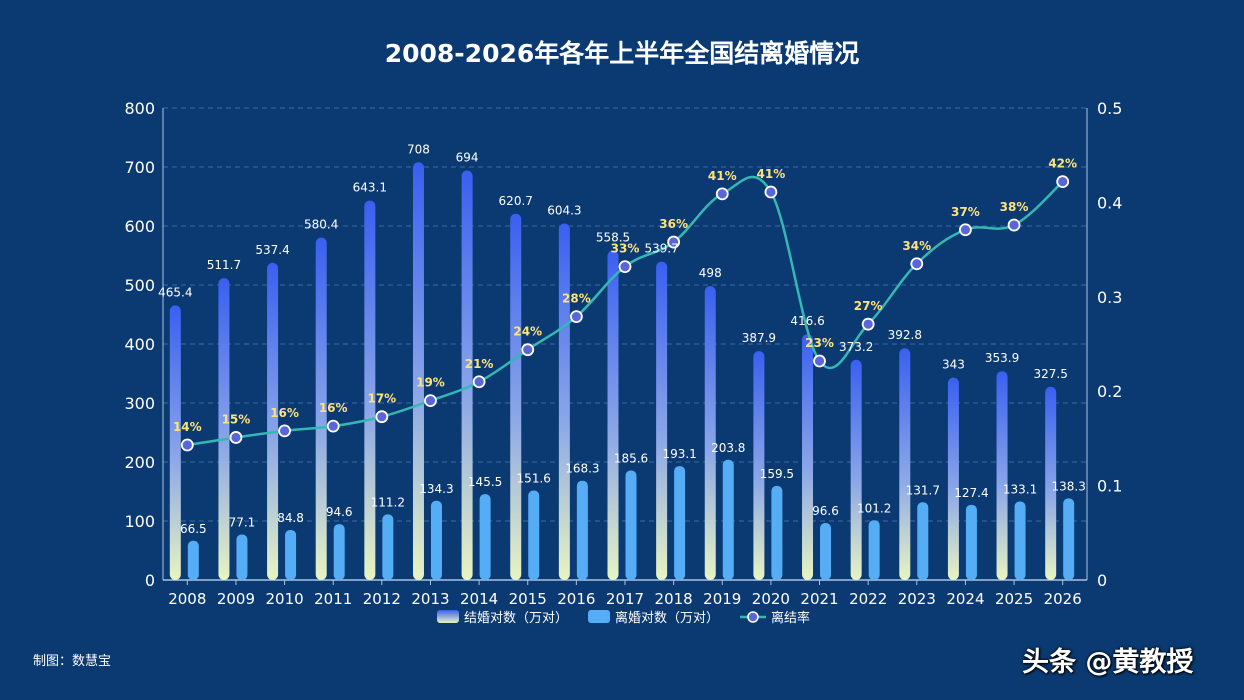  What do you see at coordinates (916, 246) in the screenshot?
I see `rate-value-label: 34%` at bounding box center [916, 246].